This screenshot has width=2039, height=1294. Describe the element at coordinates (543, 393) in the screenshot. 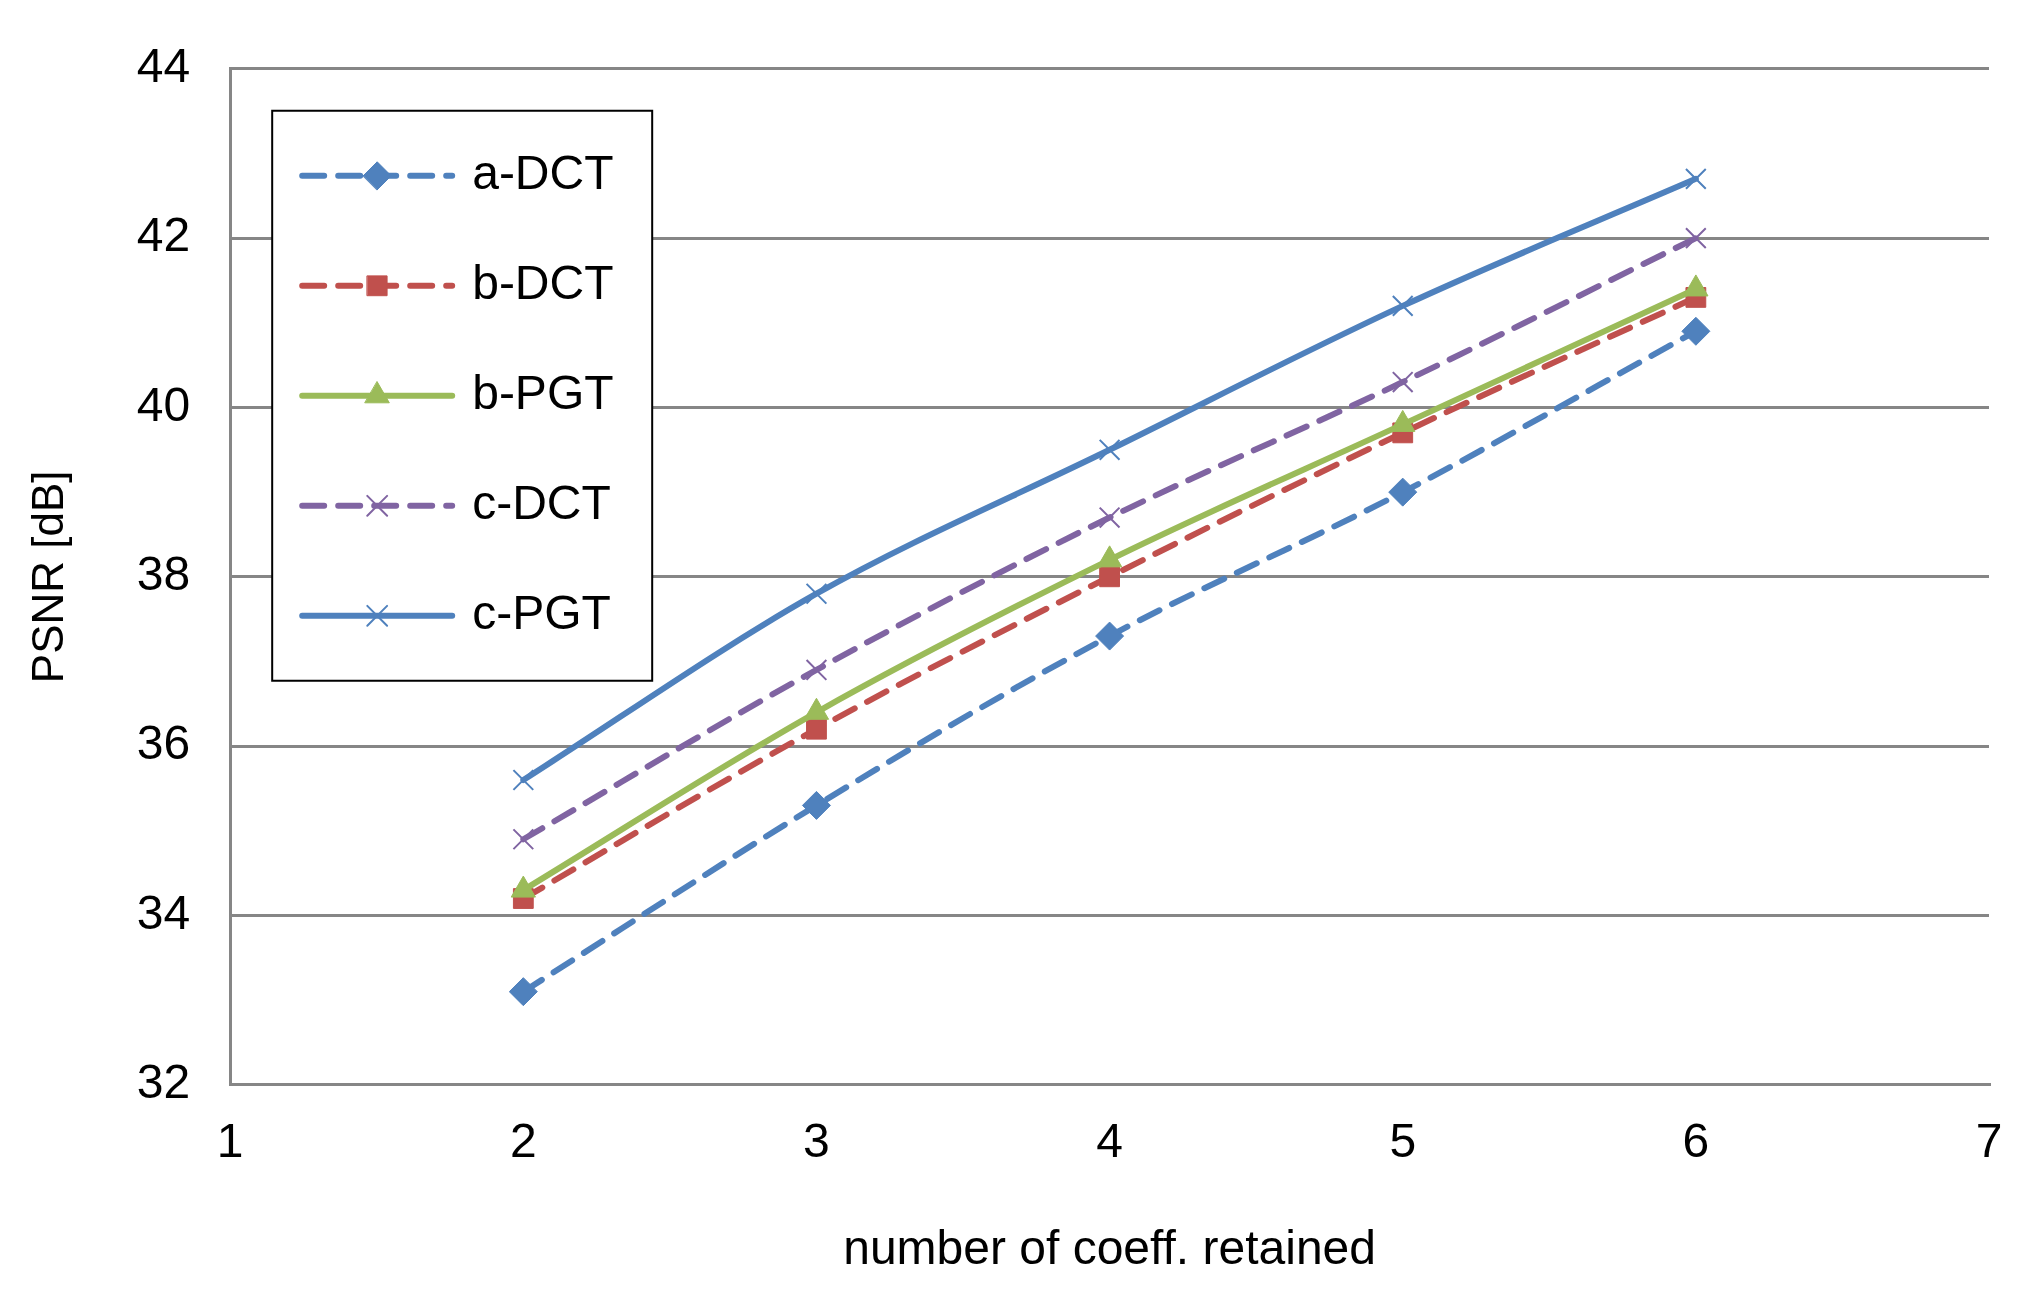

I see `legend-label: b-PGT` at that location.